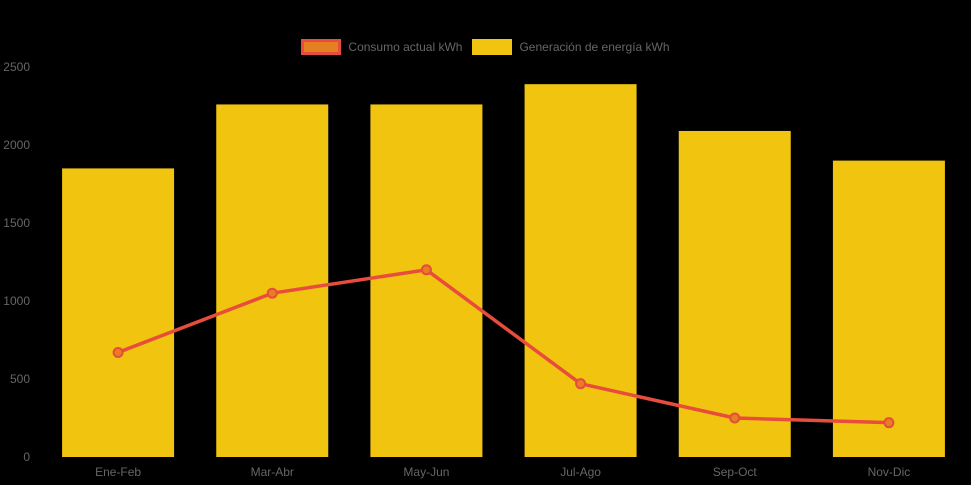  I want to click on x-tick-label: Sep-Oct, so click(735, 472).